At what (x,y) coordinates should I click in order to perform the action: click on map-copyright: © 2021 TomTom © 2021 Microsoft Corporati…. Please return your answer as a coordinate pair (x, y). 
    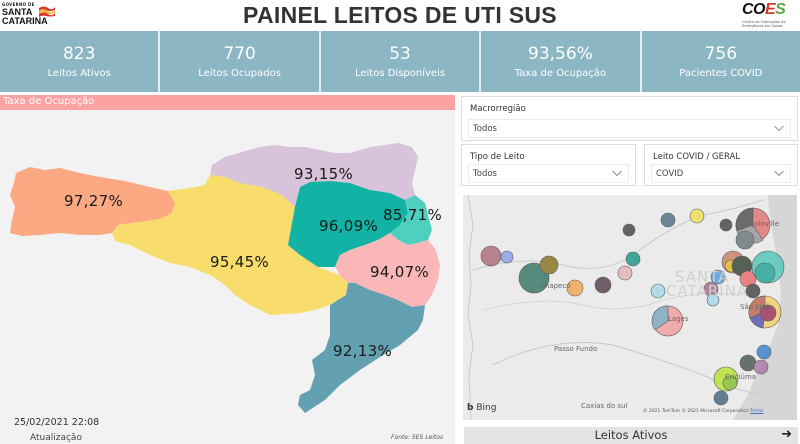
    Looking at the image, I should click on (703, 411).